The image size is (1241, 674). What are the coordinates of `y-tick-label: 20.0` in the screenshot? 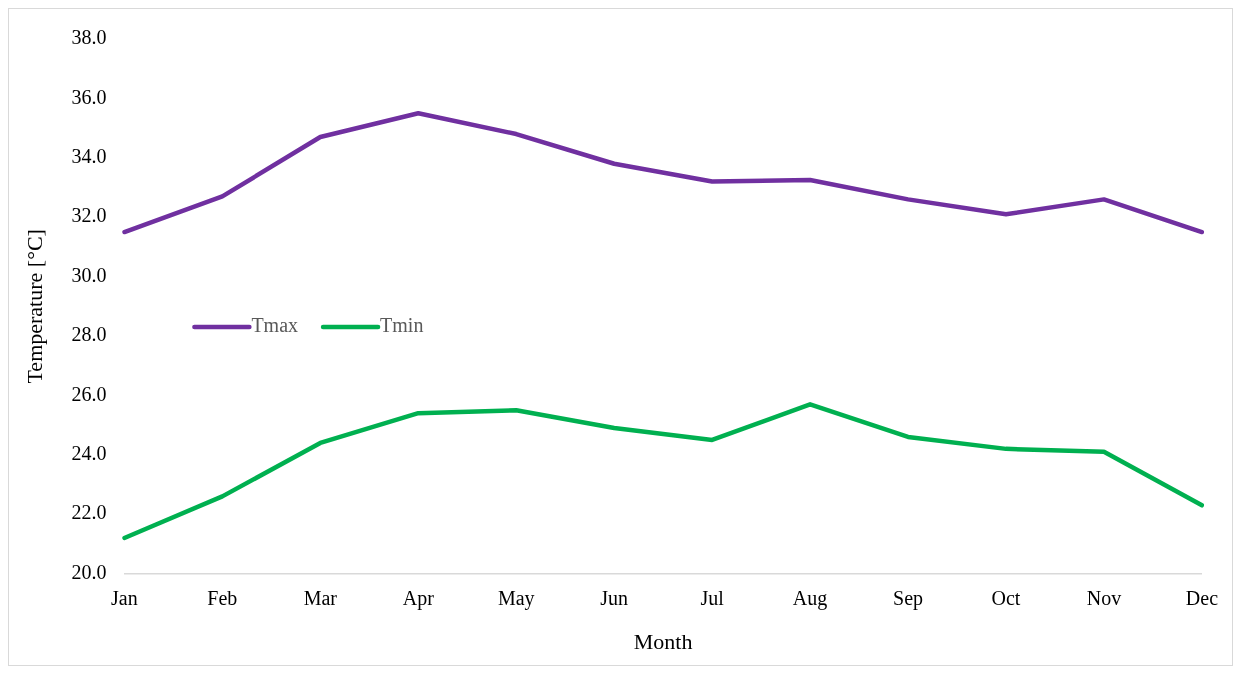 It's located at (89, 571).